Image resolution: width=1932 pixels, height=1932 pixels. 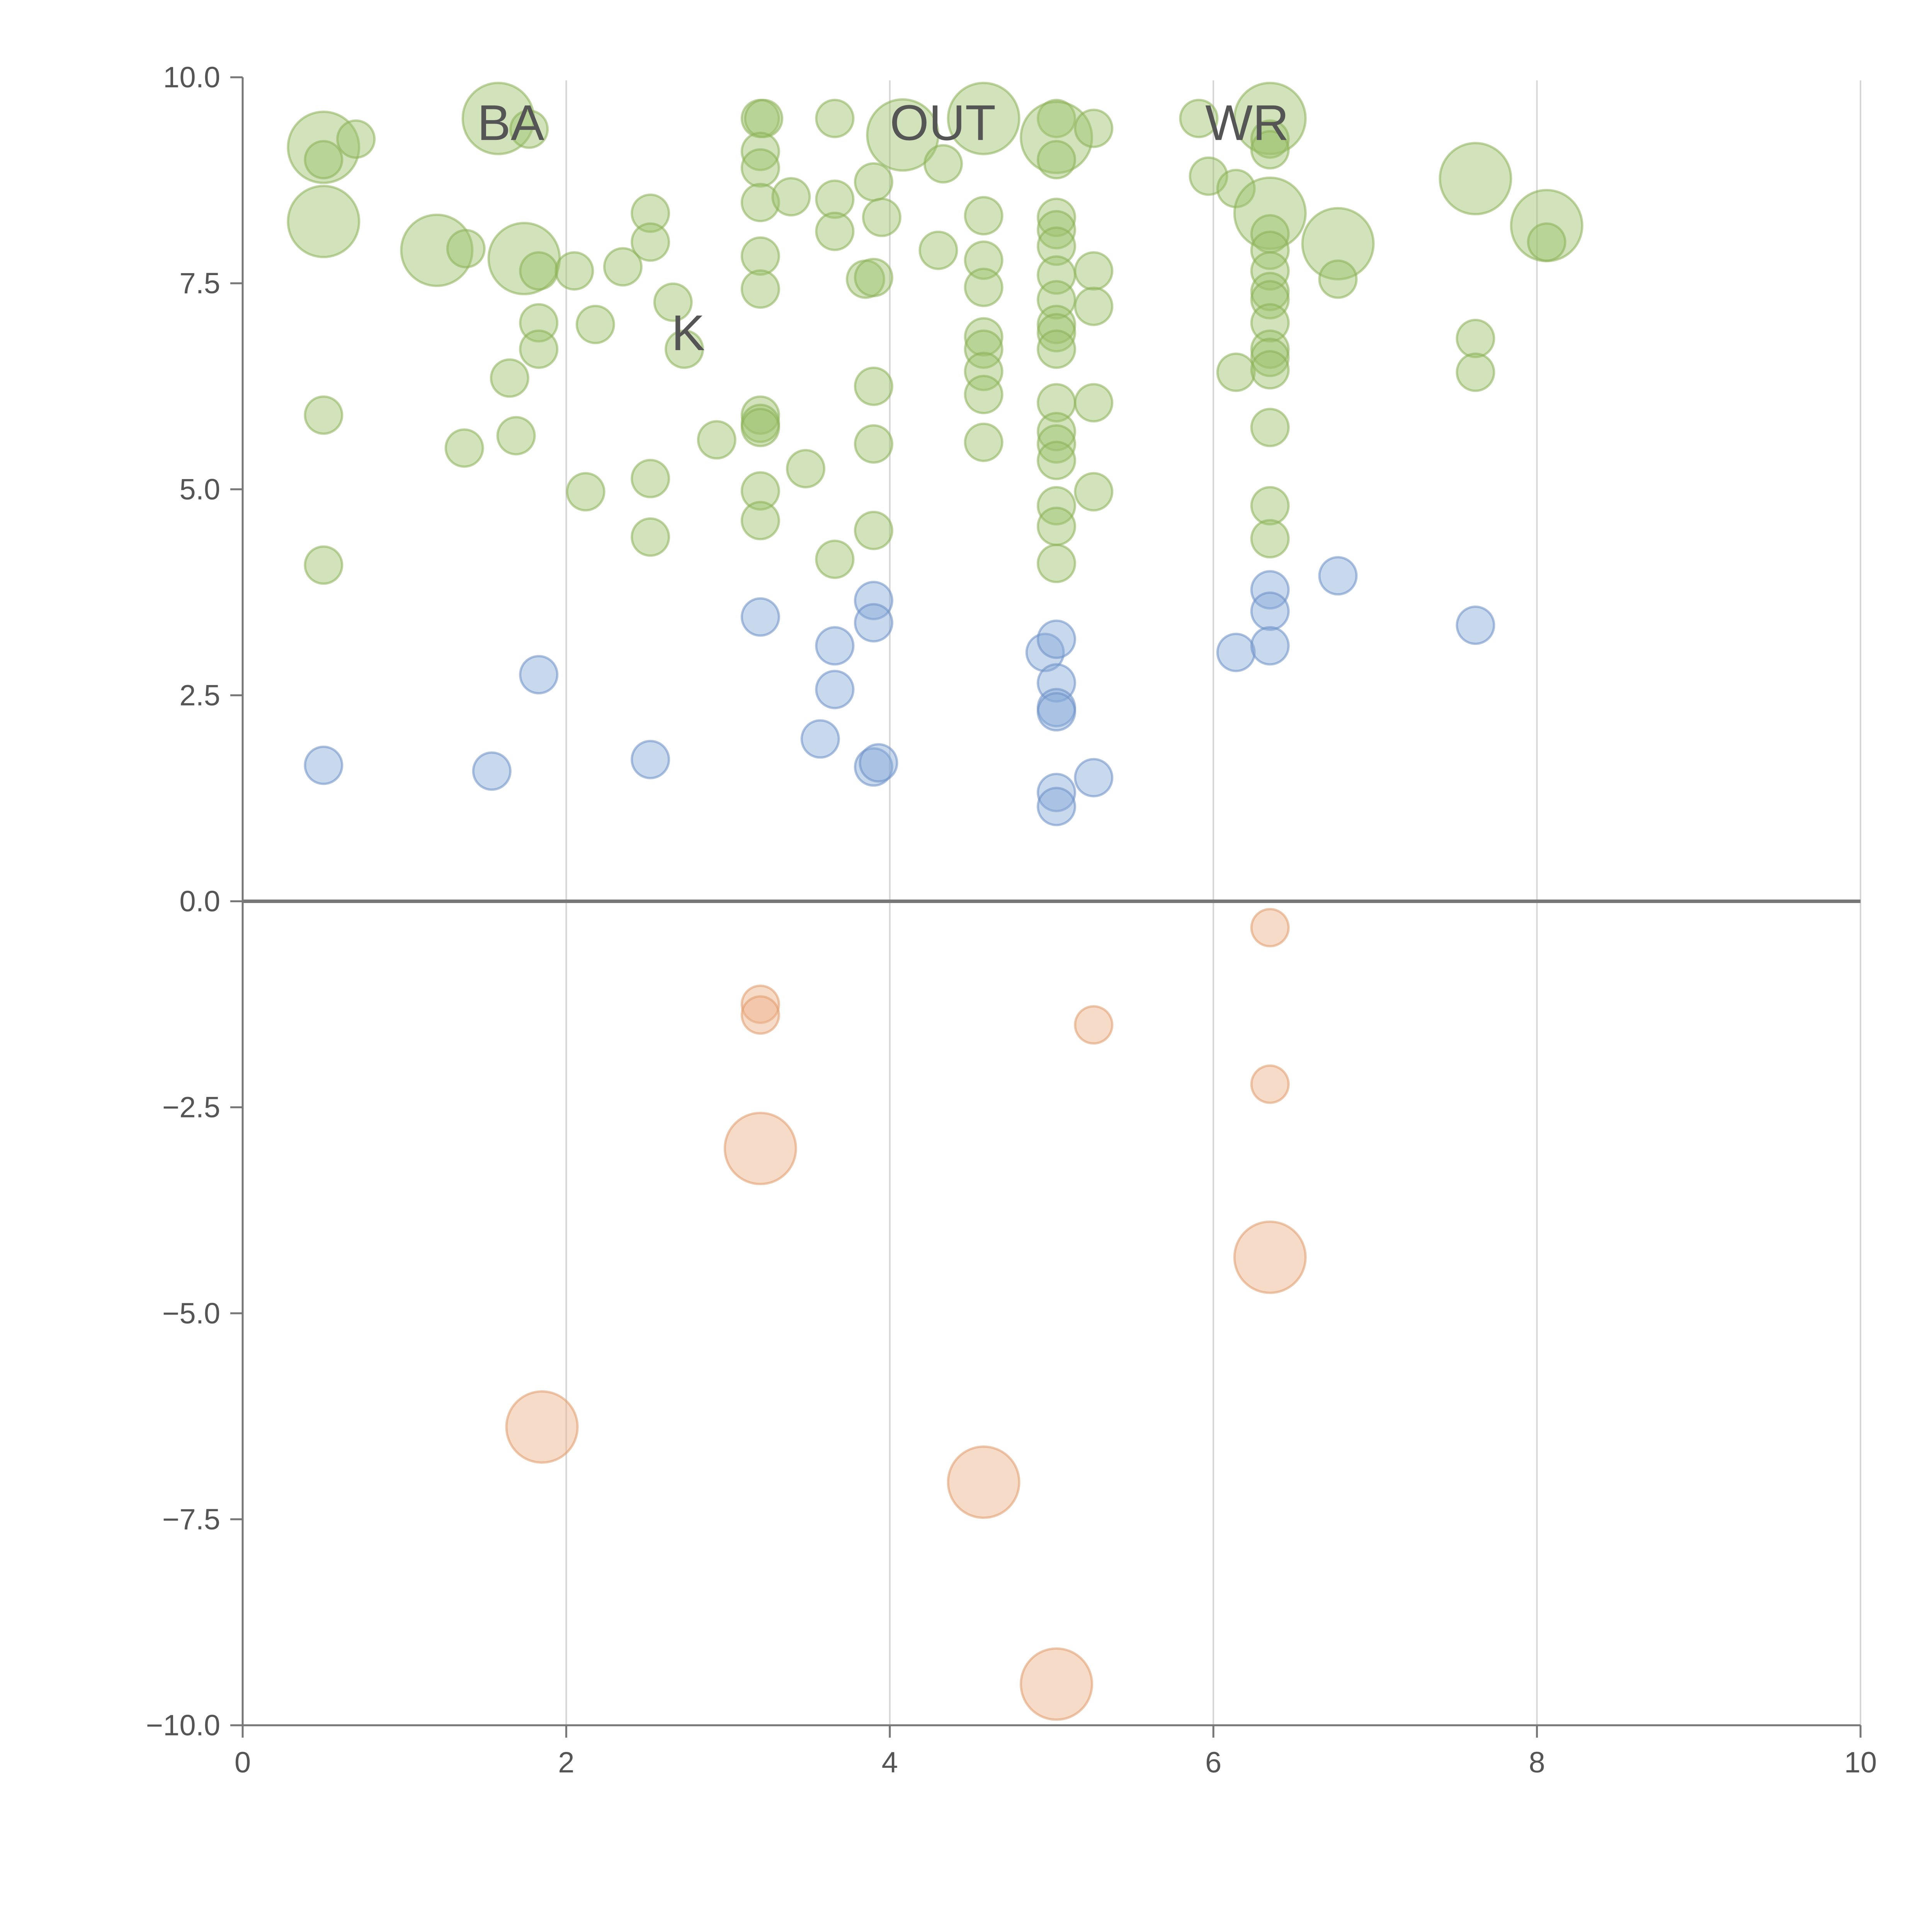 What do you see at coordinates (1247, 122) in the screenshot?
I see `point-label: WR` at bounding box center [1247, 122].